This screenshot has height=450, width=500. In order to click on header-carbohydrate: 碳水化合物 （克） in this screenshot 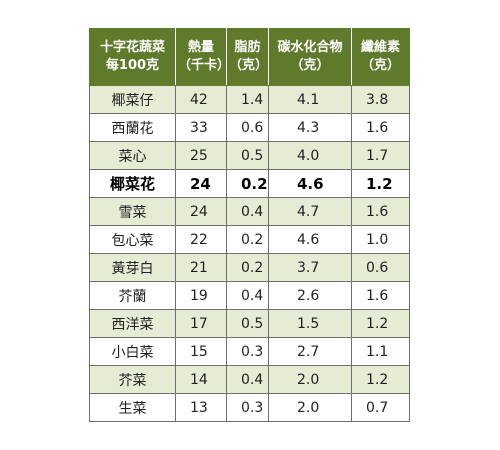, I will do `click(310, 57)`.